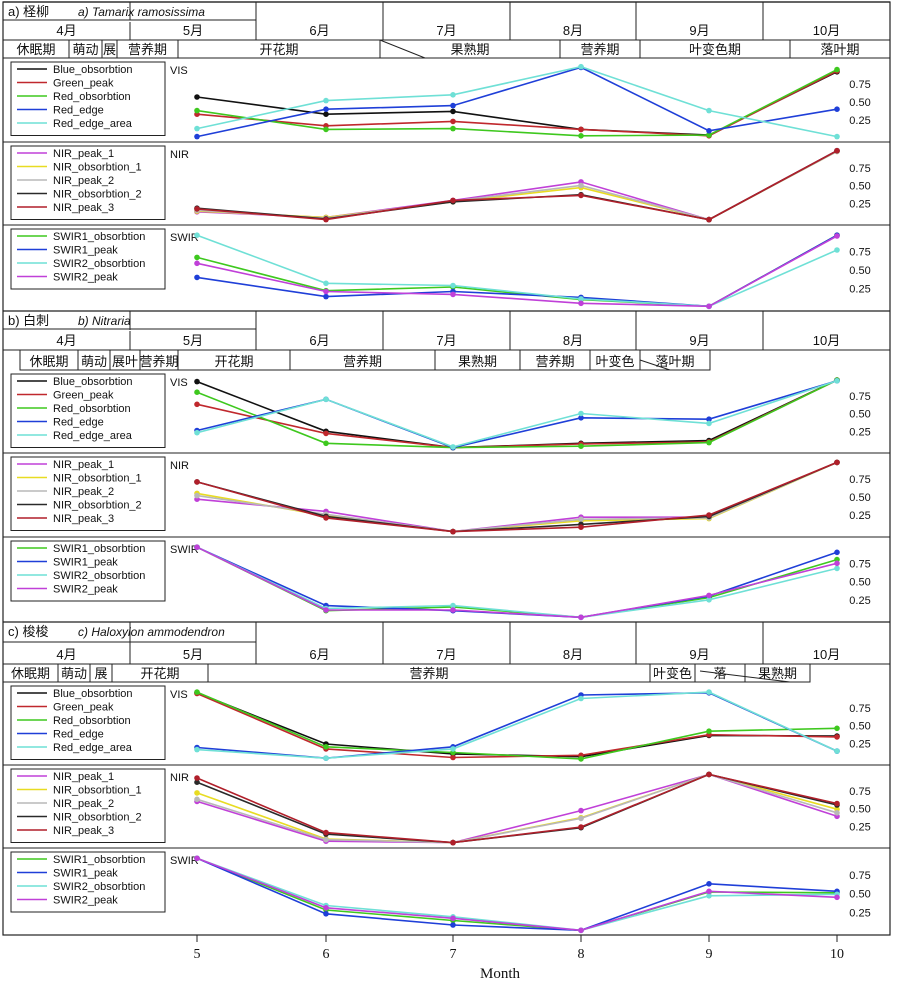 Image resolution: width=900 pixels, height=989 pixels. Describe the element at coordinates (715, 49) in the screenshot. I see `phenology-label: 叶变色期` at that location.